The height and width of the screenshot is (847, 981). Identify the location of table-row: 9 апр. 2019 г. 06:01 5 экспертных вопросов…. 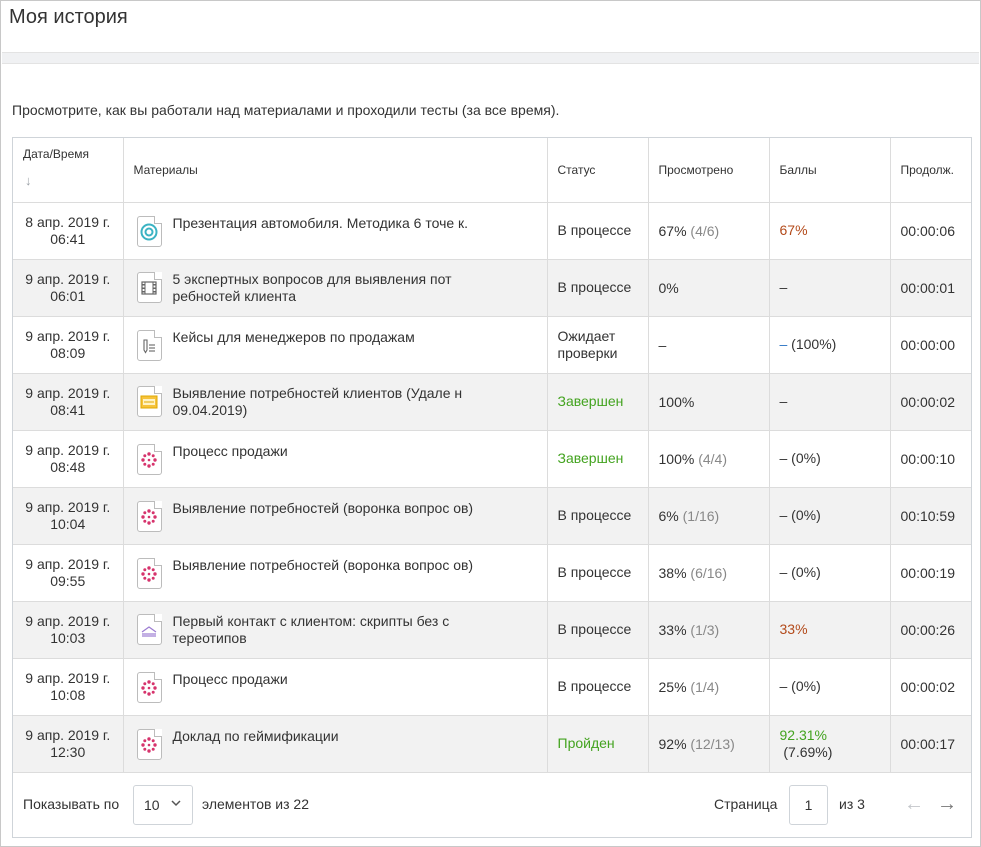
(492, 288).